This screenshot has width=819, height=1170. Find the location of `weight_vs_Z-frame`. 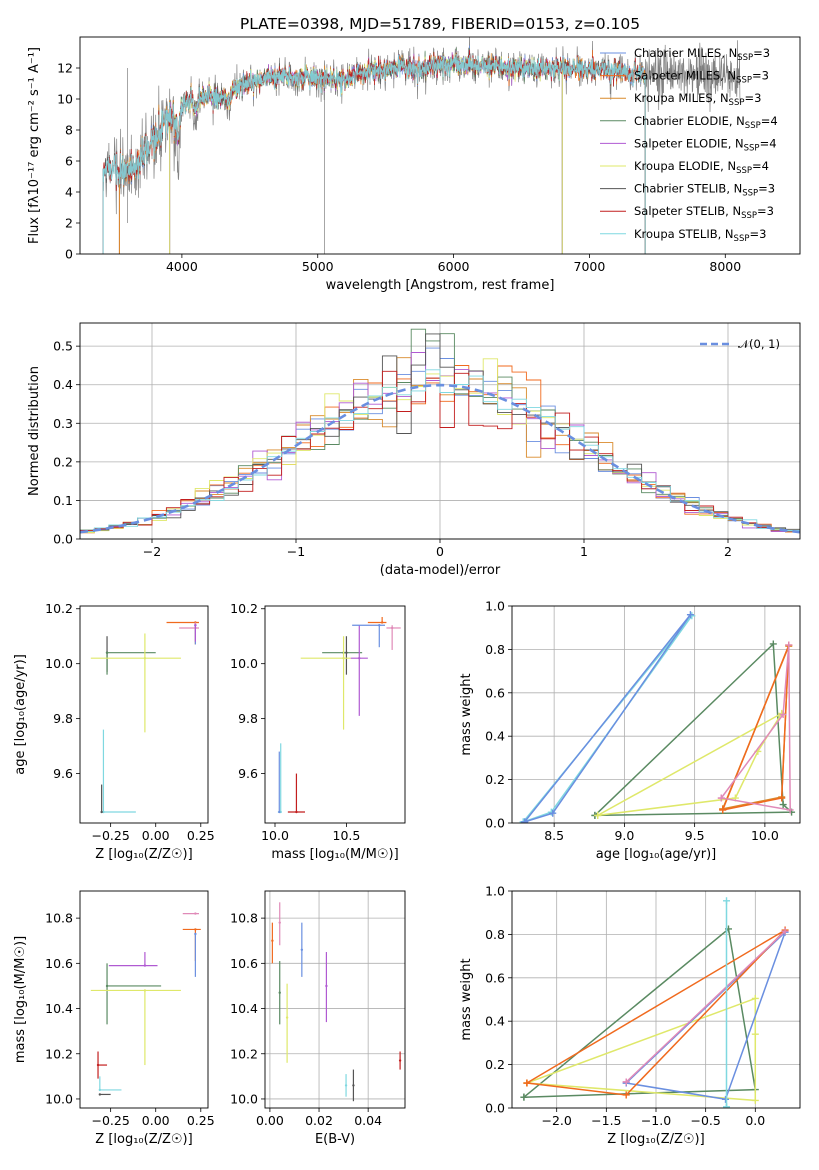

weight_vs_Z-frame is located at coordinates (656, 999).